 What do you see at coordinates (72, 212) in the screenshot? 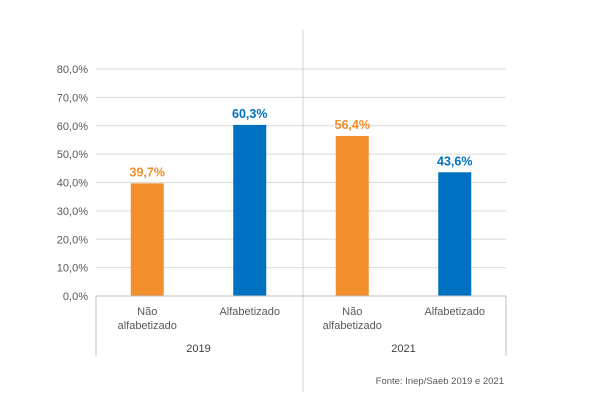
I see `y-tick-label: 30,0%` at bounding box center [72, 212].